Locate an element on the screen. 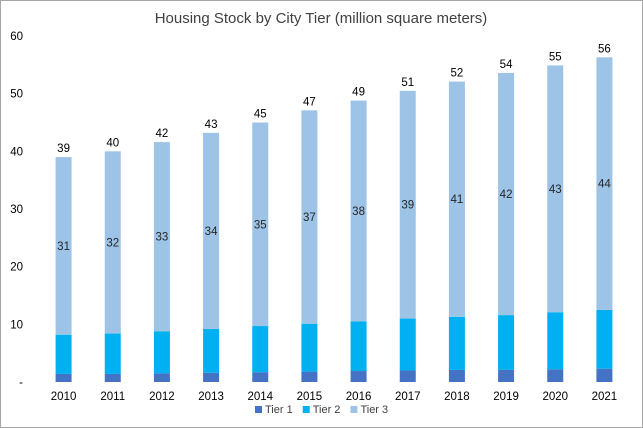  x-tick-label: 2015 is located at coordinates (310, 397).